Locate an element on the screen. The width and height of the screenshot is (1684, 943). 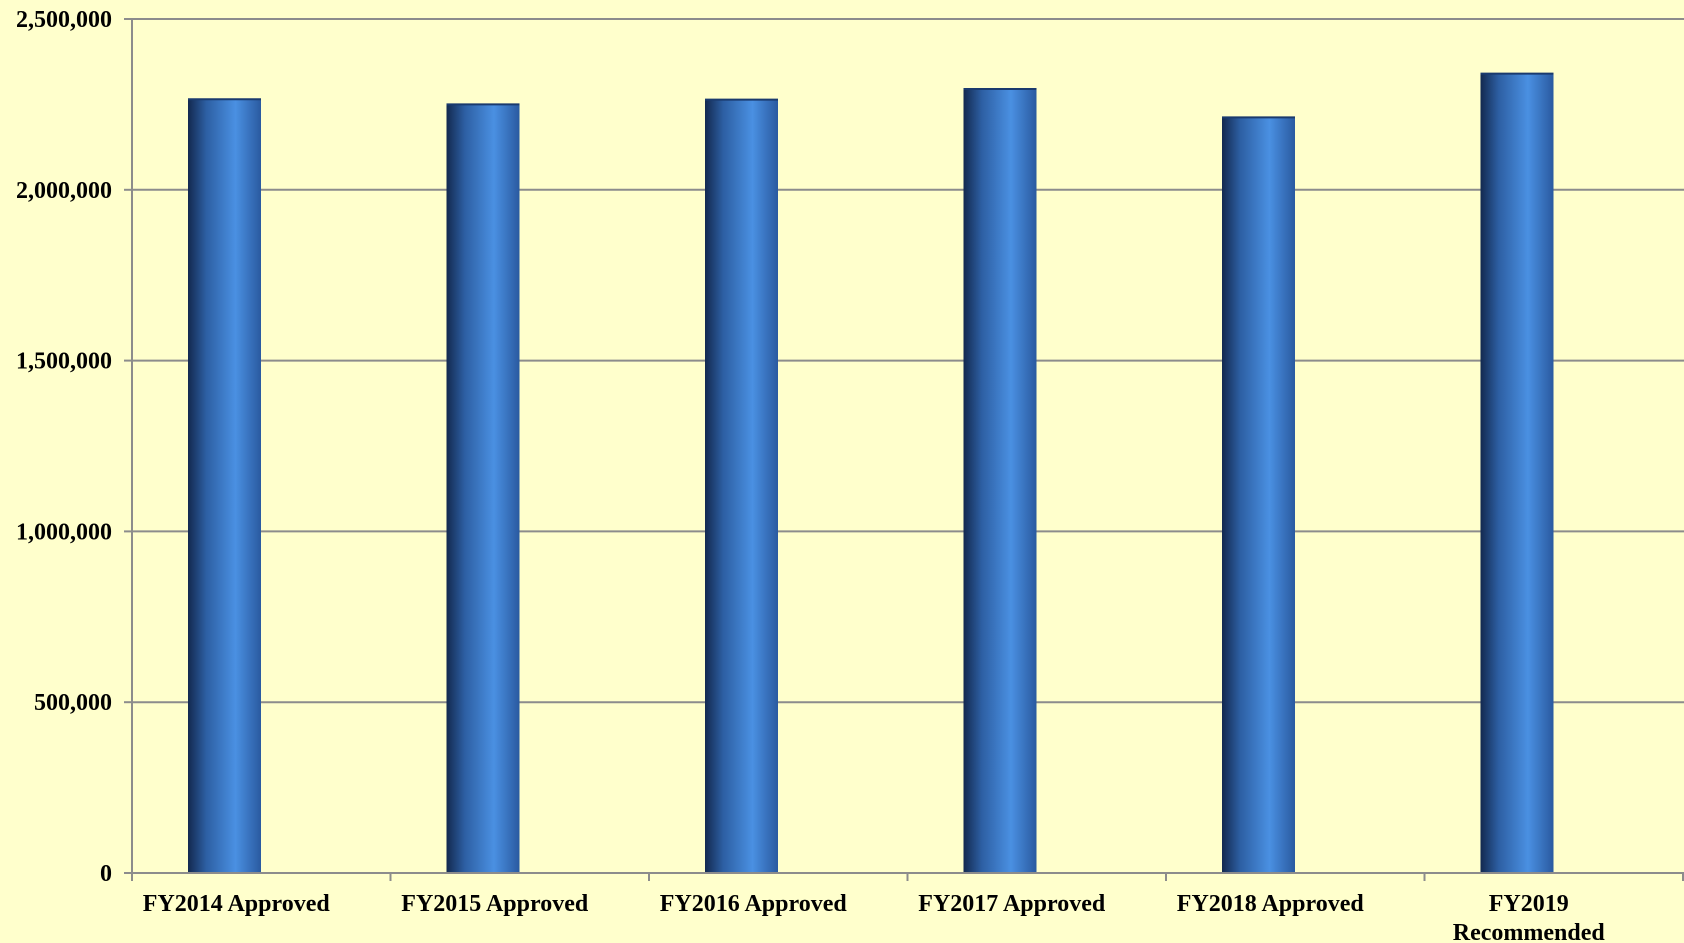
x-category-label: FY2015 Approved is located at coordinates (495, 904).